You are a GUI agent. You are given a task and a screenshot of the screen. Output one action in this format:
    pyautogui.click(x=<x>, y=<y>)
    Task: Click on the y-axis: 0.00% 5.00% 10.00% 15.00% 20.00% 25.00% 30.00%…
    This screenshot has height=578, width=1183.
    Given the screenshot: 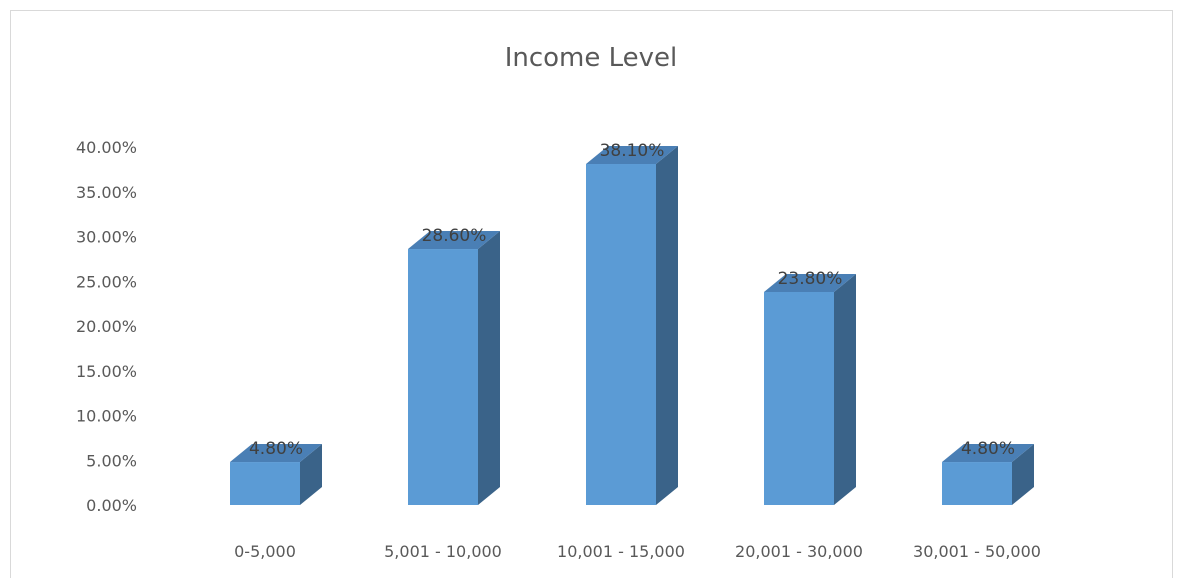 What is the action you would take?
    pyautogui.click(x=106, y=326)
    